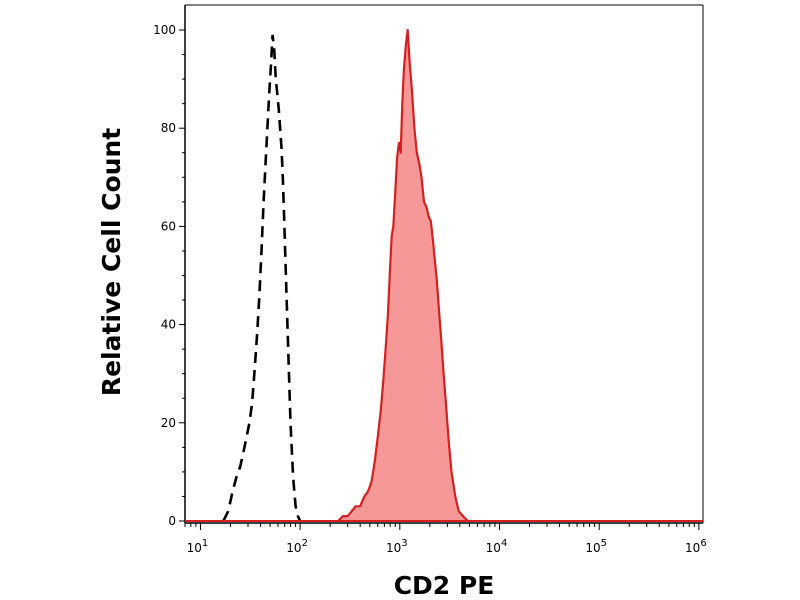 The width and height of the screenshot is (800, 600). Describe the element at coordinates (397, 546) in the screenshot. I see `x-tick-label: 10³` at that location.